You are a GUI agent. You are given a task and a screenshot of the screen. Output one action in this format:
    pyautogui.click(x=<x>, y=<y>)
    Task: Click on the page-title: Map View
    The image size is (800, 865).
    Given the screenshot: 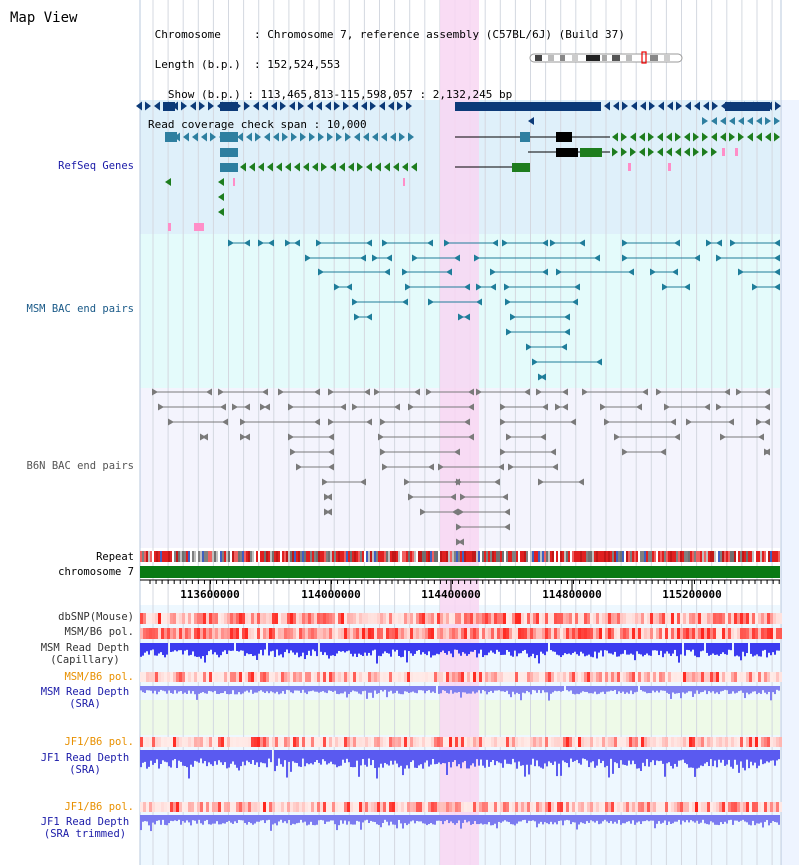 What is the action you would take?
    pyautogui.click(x=44, y=18)
    